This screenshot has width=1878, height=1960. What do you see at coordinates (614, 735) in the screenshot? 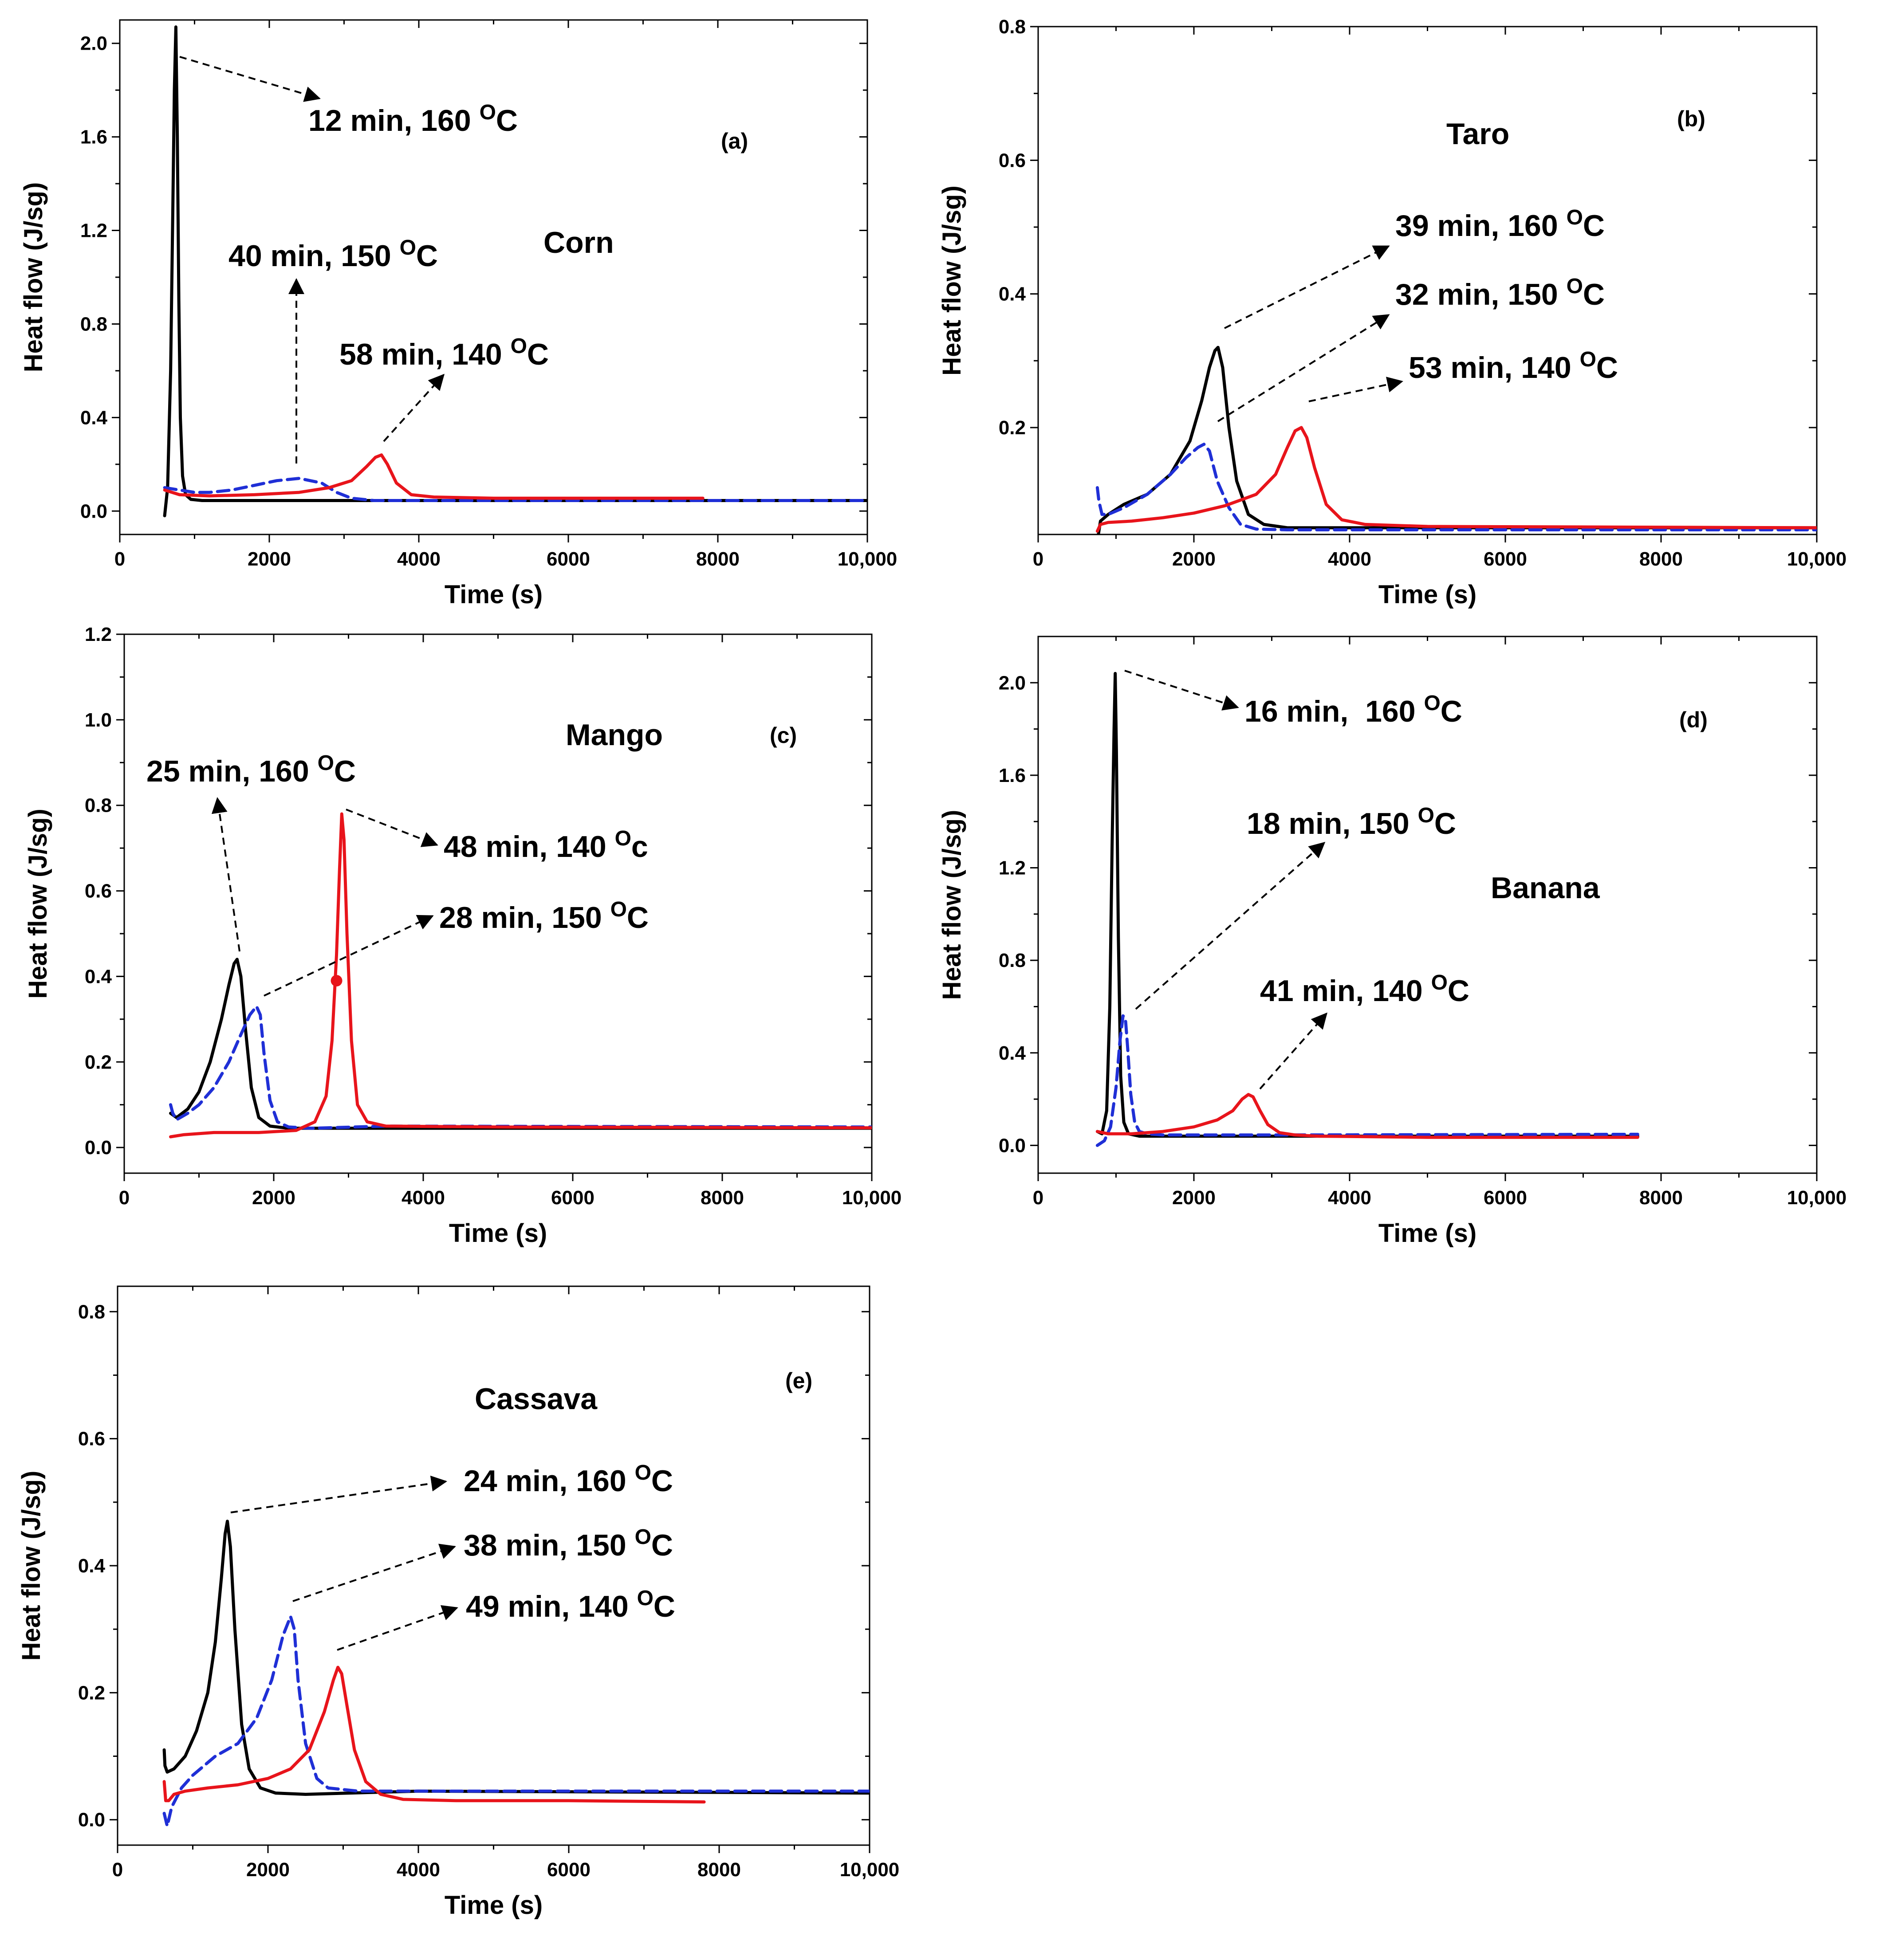
I see `panel-c-sample-label: Mango` at bounding box center [614, 735].